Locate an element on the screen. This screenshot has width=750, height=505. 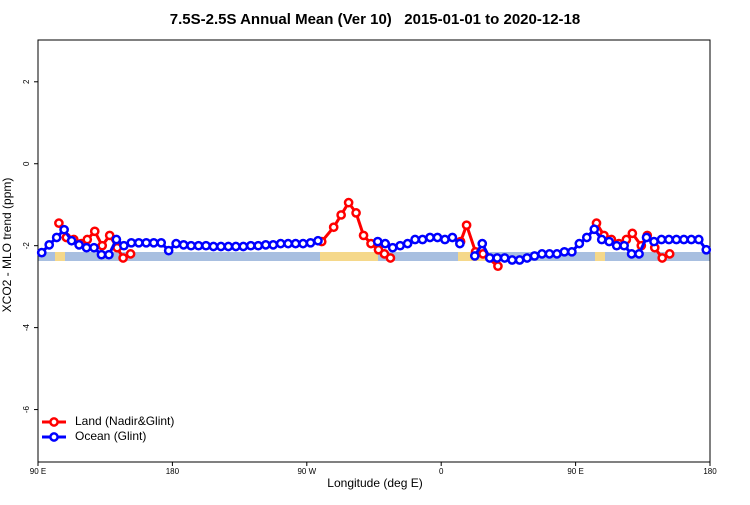
x-tick-label: 90 E is located at coordinates (575, 471).